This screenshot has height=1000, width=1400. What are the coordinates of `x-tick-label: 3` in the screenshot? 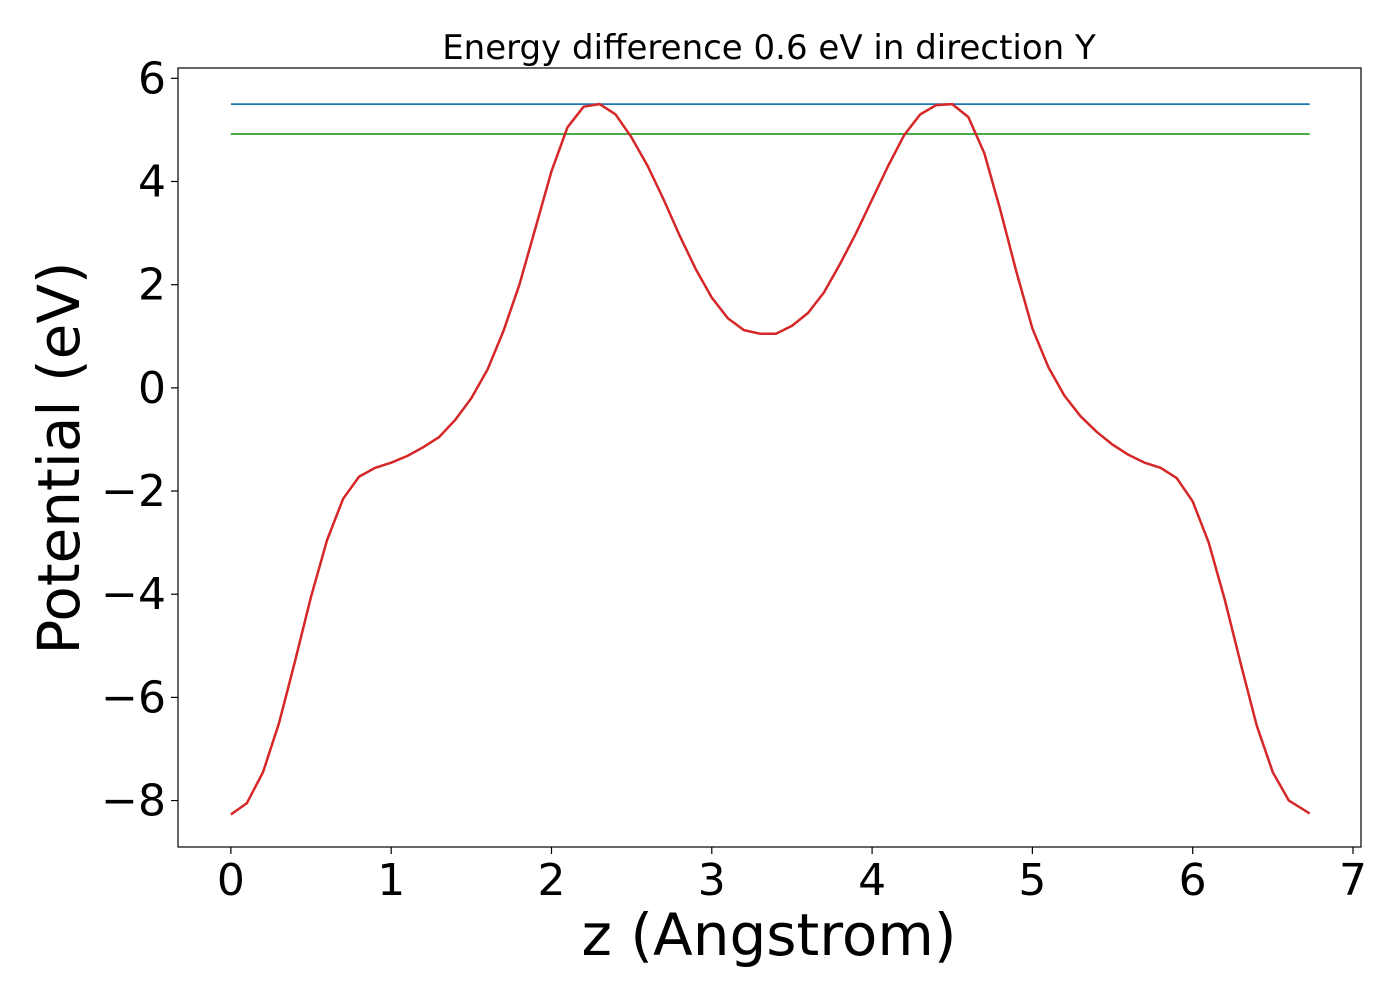 It's located at (712, 880).